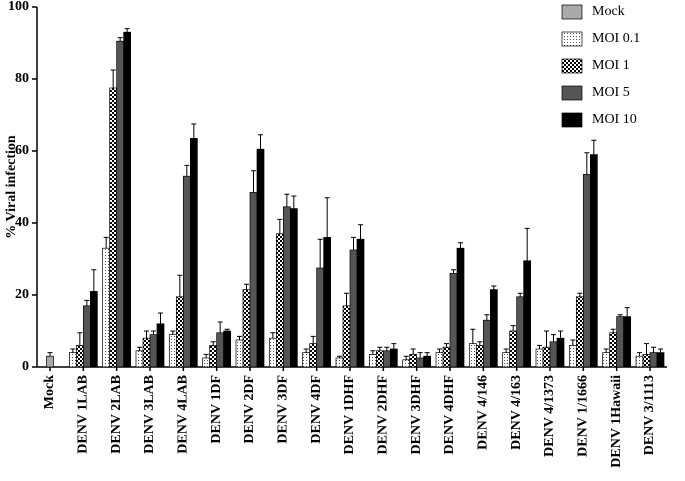 The height and width of the screenshot is (481, 685). I want to click on x-tick-label: DENV 1LAB, so click(83, 414).